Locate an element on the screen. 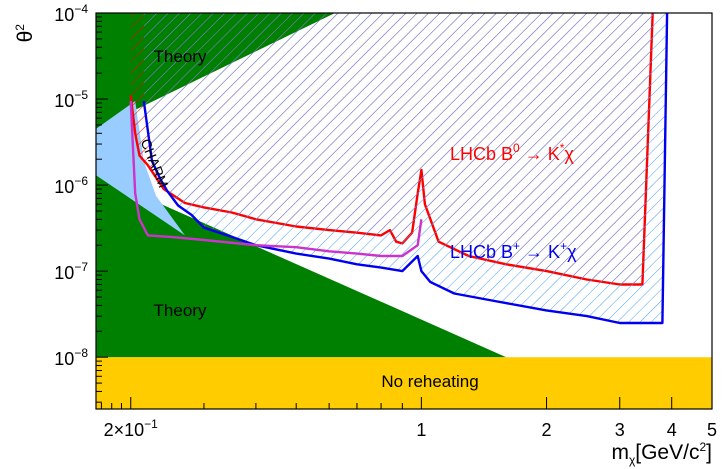 This screenshot has height=469, width=726. x-axis-title-units-sup: 2 is located at coordinates (702, 447).